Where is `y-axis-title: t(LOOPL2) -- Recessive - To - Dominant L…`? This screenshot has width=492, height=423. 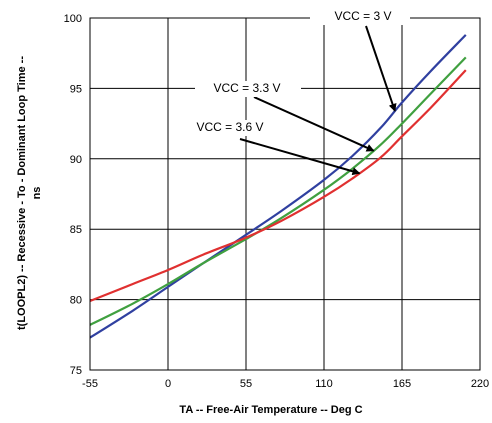
y-axis-title: t(LOOPL2) -- Recessive - To - Dominant L… is located at coordinates (22, 193).